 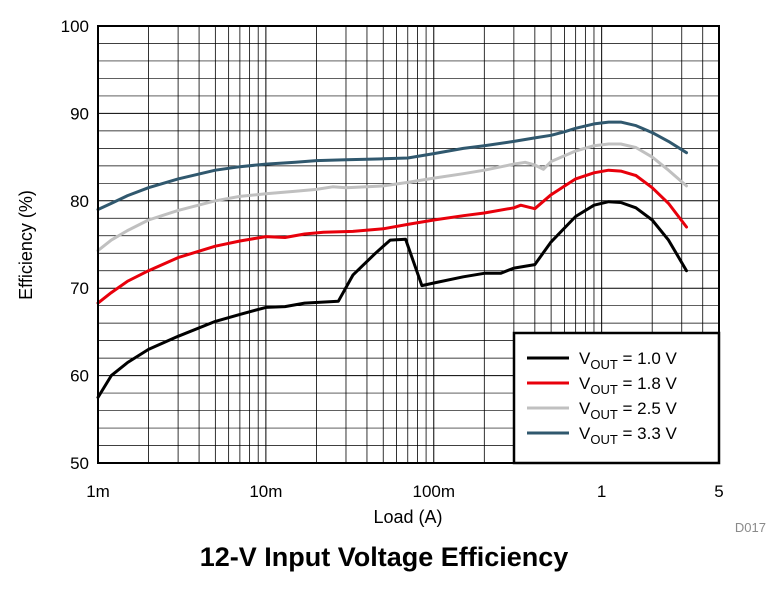 I want to click on y-tick-label: 80, so click(x=79, y=201).